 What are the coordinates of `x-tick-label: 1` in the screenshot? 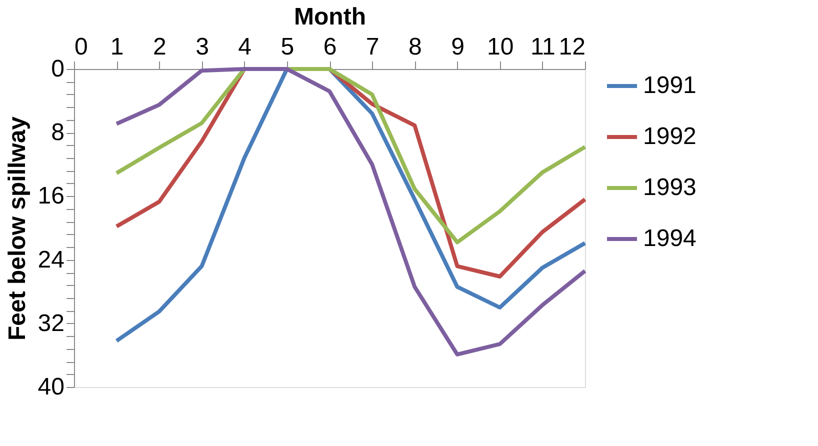 It's located at (117, 47).